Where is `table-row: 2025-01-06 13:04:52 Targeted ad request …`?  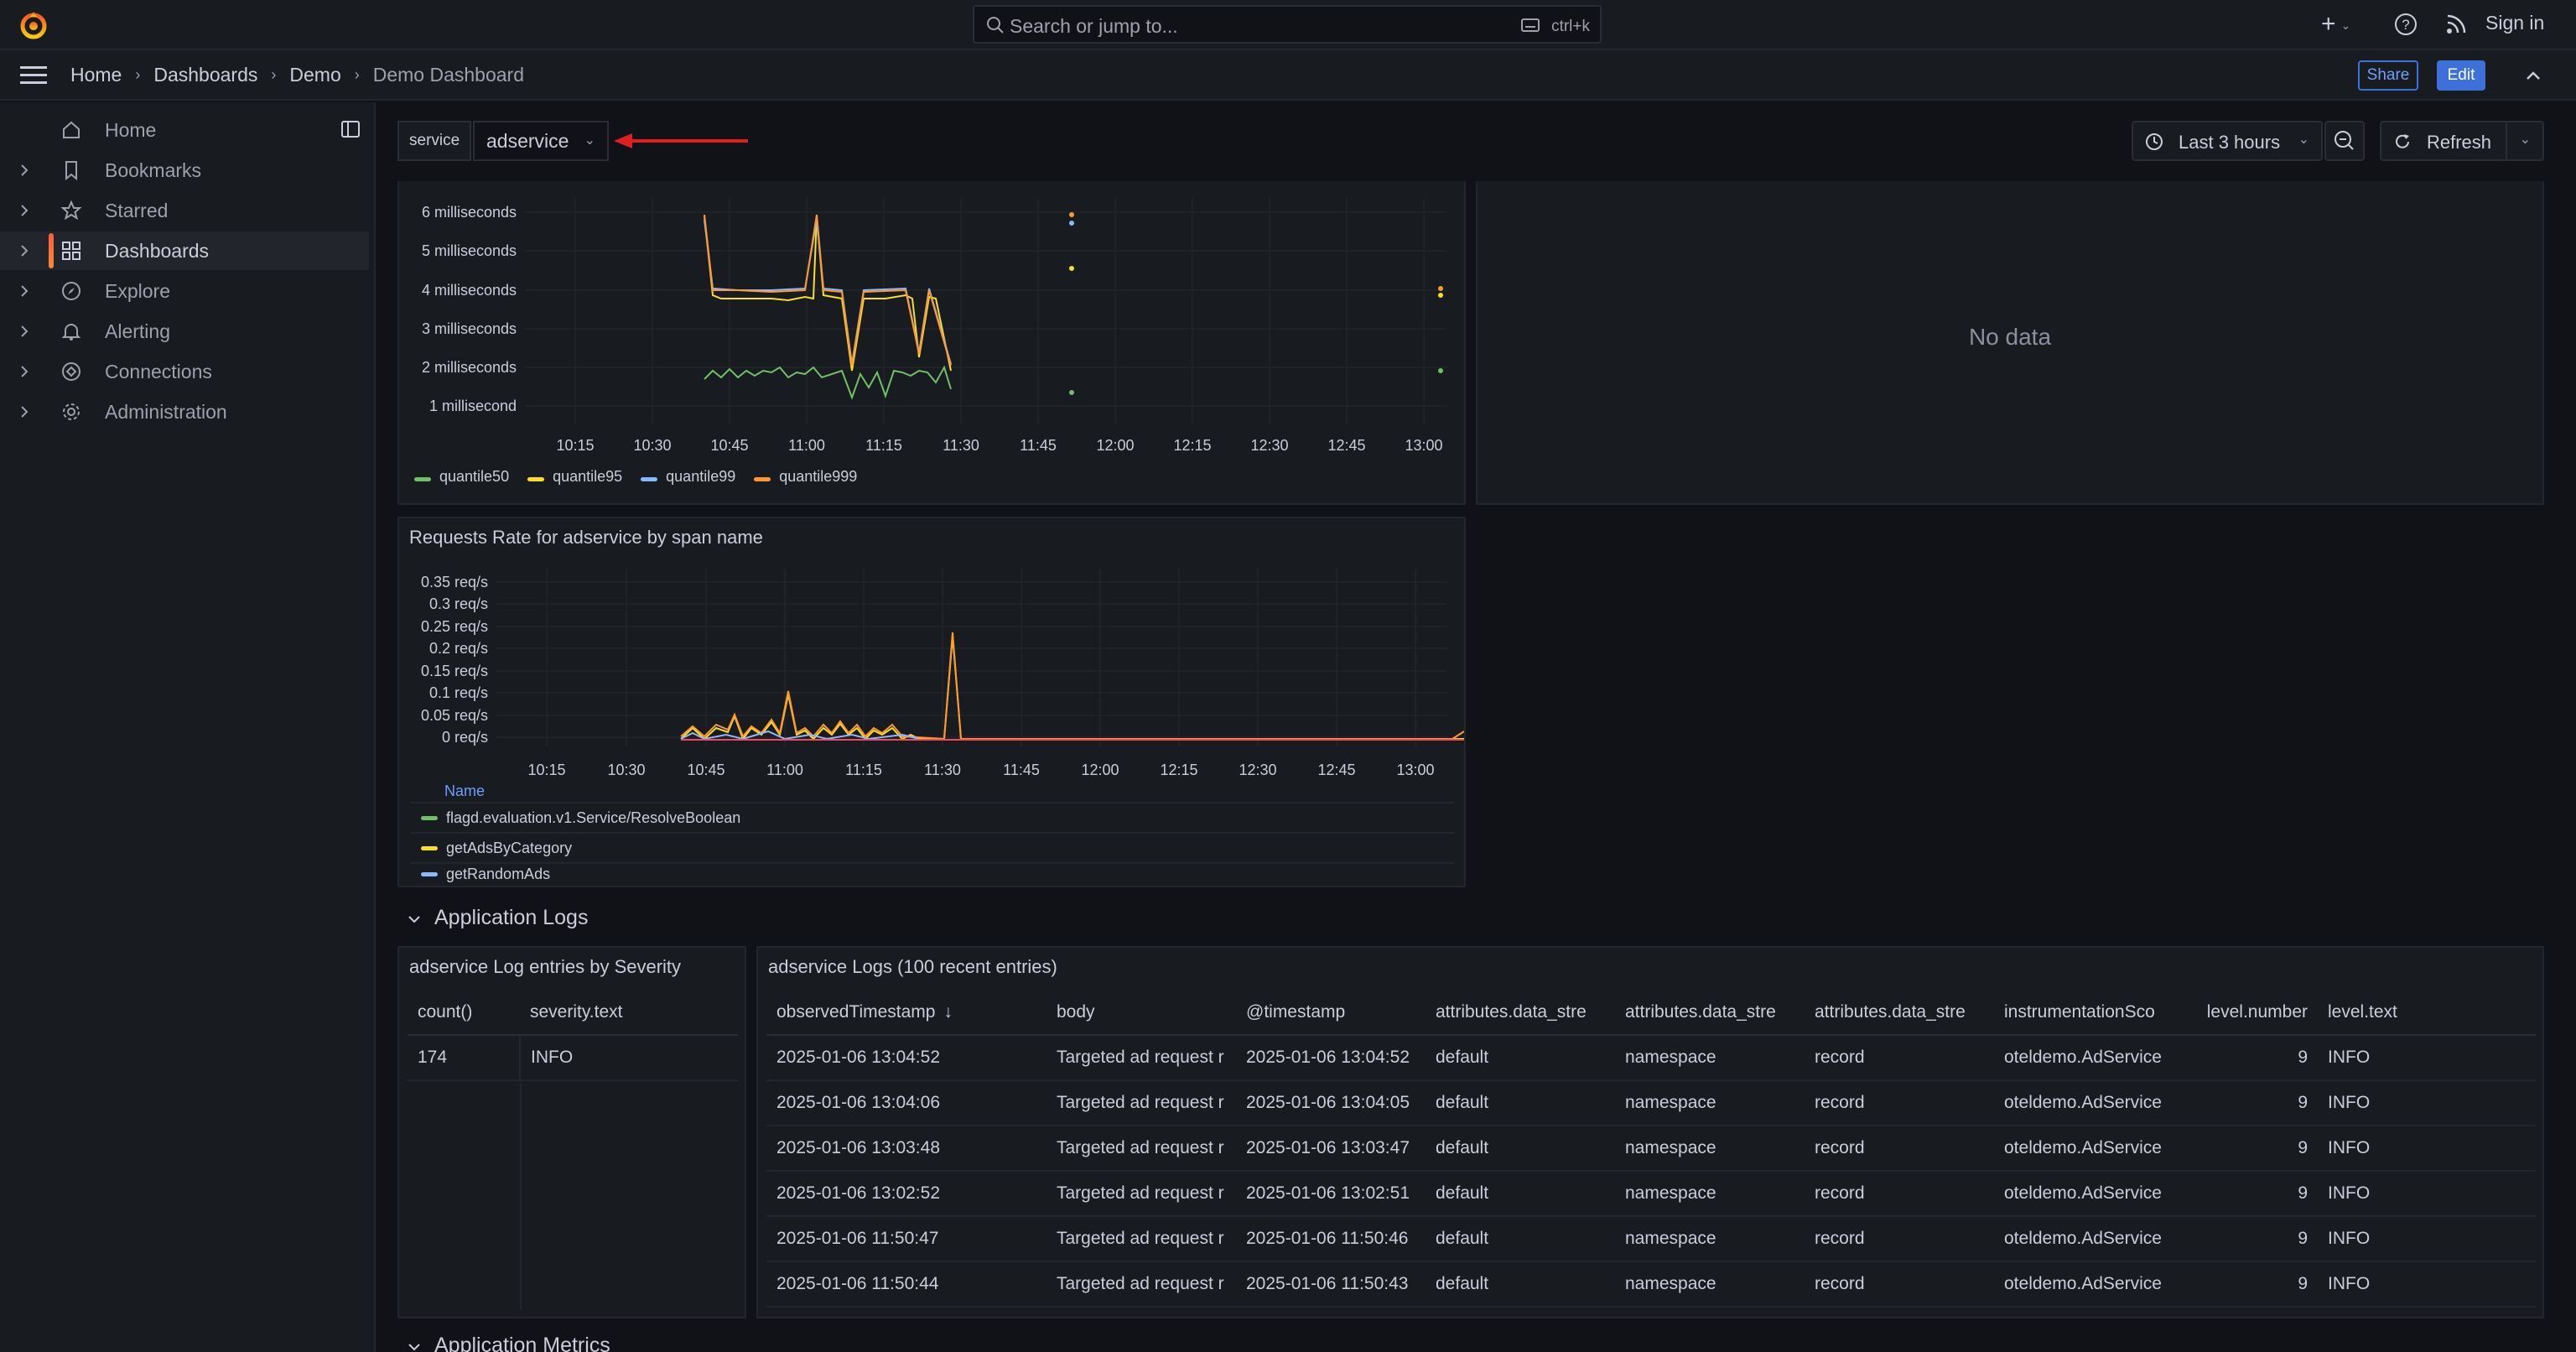 table-row: 2025-01-06 13:04:52 Targeted ad request … is located at coordinates (1651, 1058).